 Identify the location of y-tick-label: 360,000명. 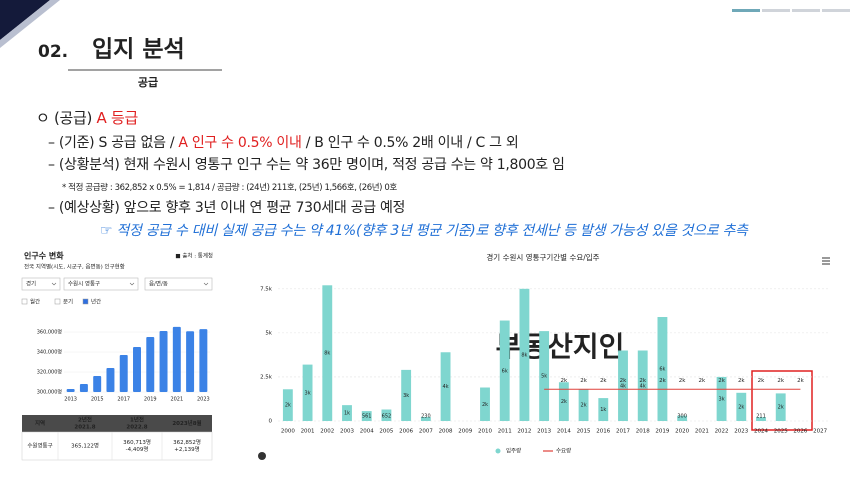
(49, 332).